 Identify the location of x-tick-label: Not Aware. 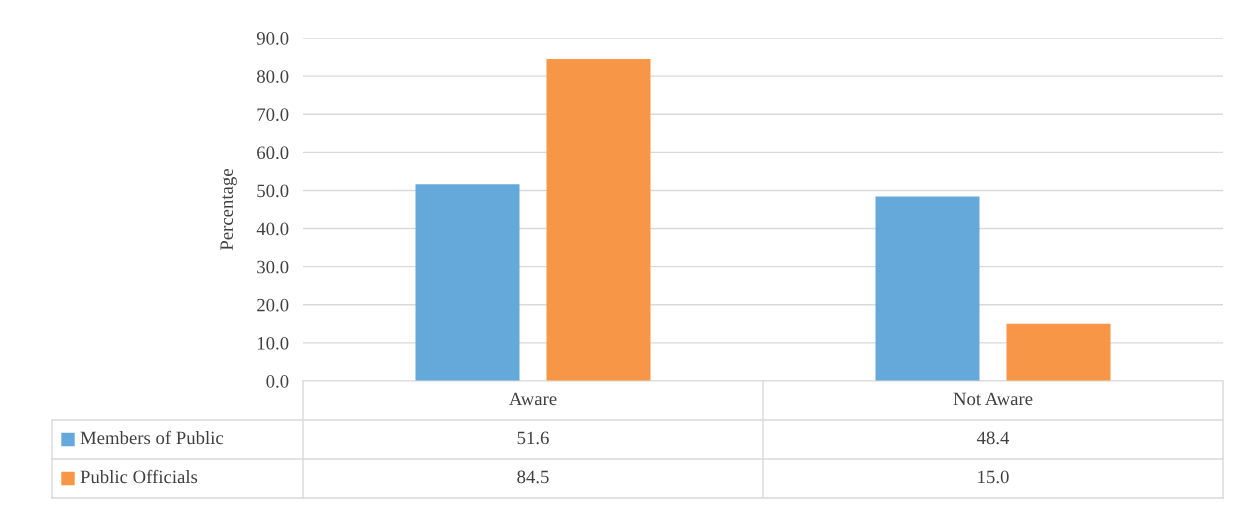
(993, 399).